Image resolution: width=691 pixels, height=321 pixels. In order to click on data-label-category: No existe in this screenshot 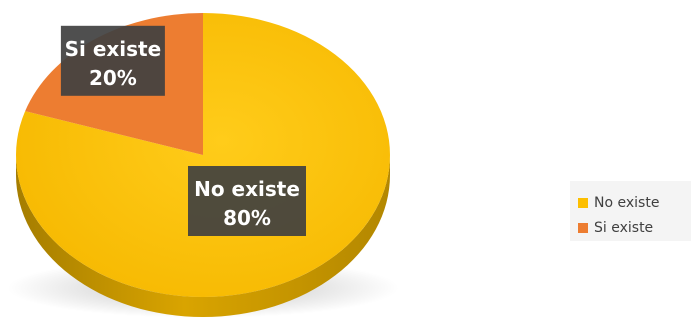, I will do `click(247, 189)`.